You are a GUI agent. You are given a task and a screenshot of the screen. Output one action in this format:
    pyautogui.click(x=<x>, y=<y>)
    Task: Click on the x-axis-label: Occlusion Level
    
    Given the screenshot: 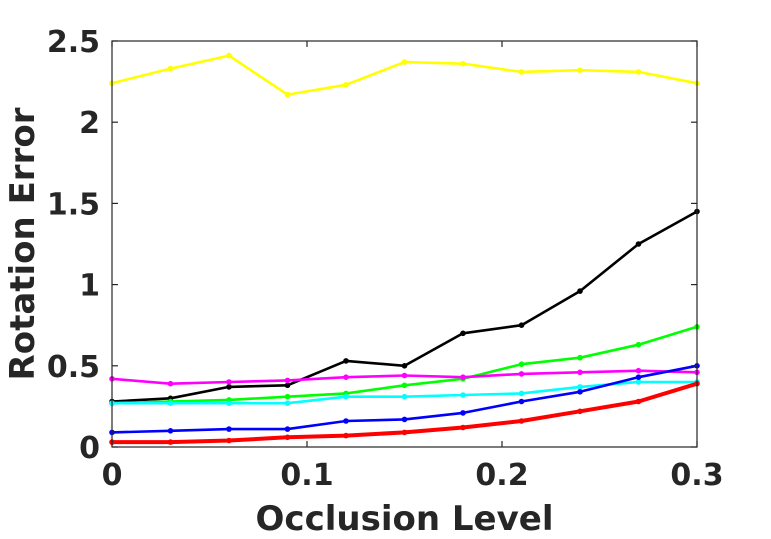 What is the action you would take?
    pyautogui.click(x=405, y=519)
    